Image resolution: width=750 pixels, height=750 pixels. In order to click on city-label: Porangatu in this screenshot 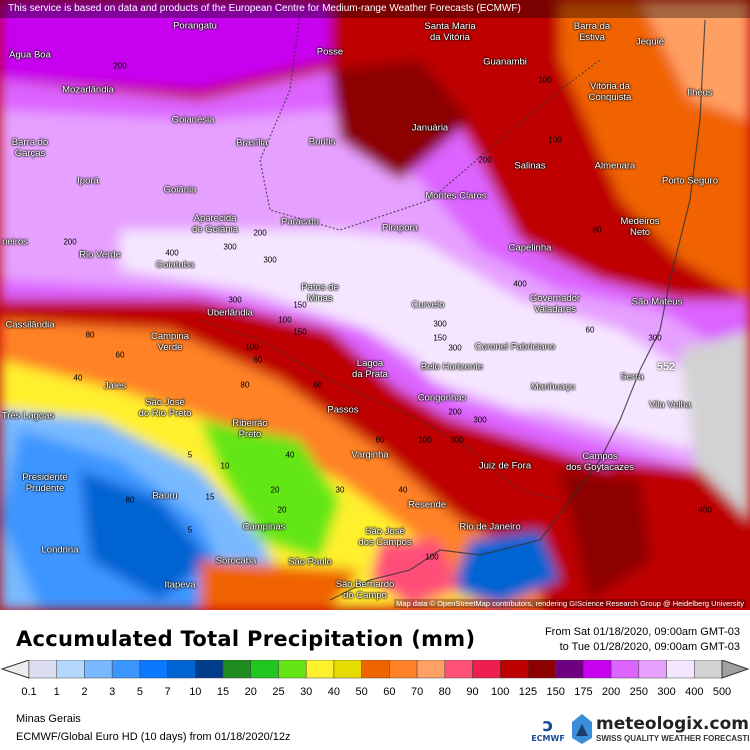, I will do `click(195, 26)`.